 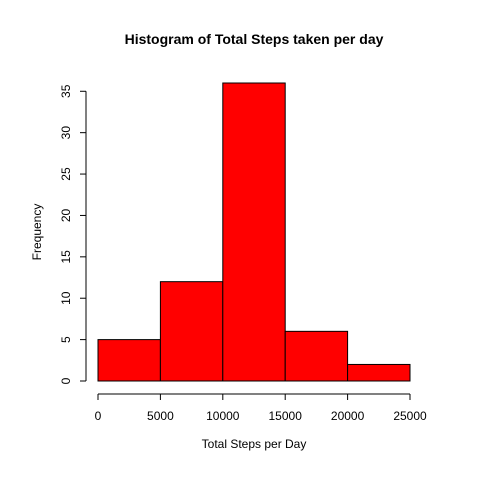 I want to click on chart-title: Histogram of Total Steps taken per day, so click(x=254, y=39).